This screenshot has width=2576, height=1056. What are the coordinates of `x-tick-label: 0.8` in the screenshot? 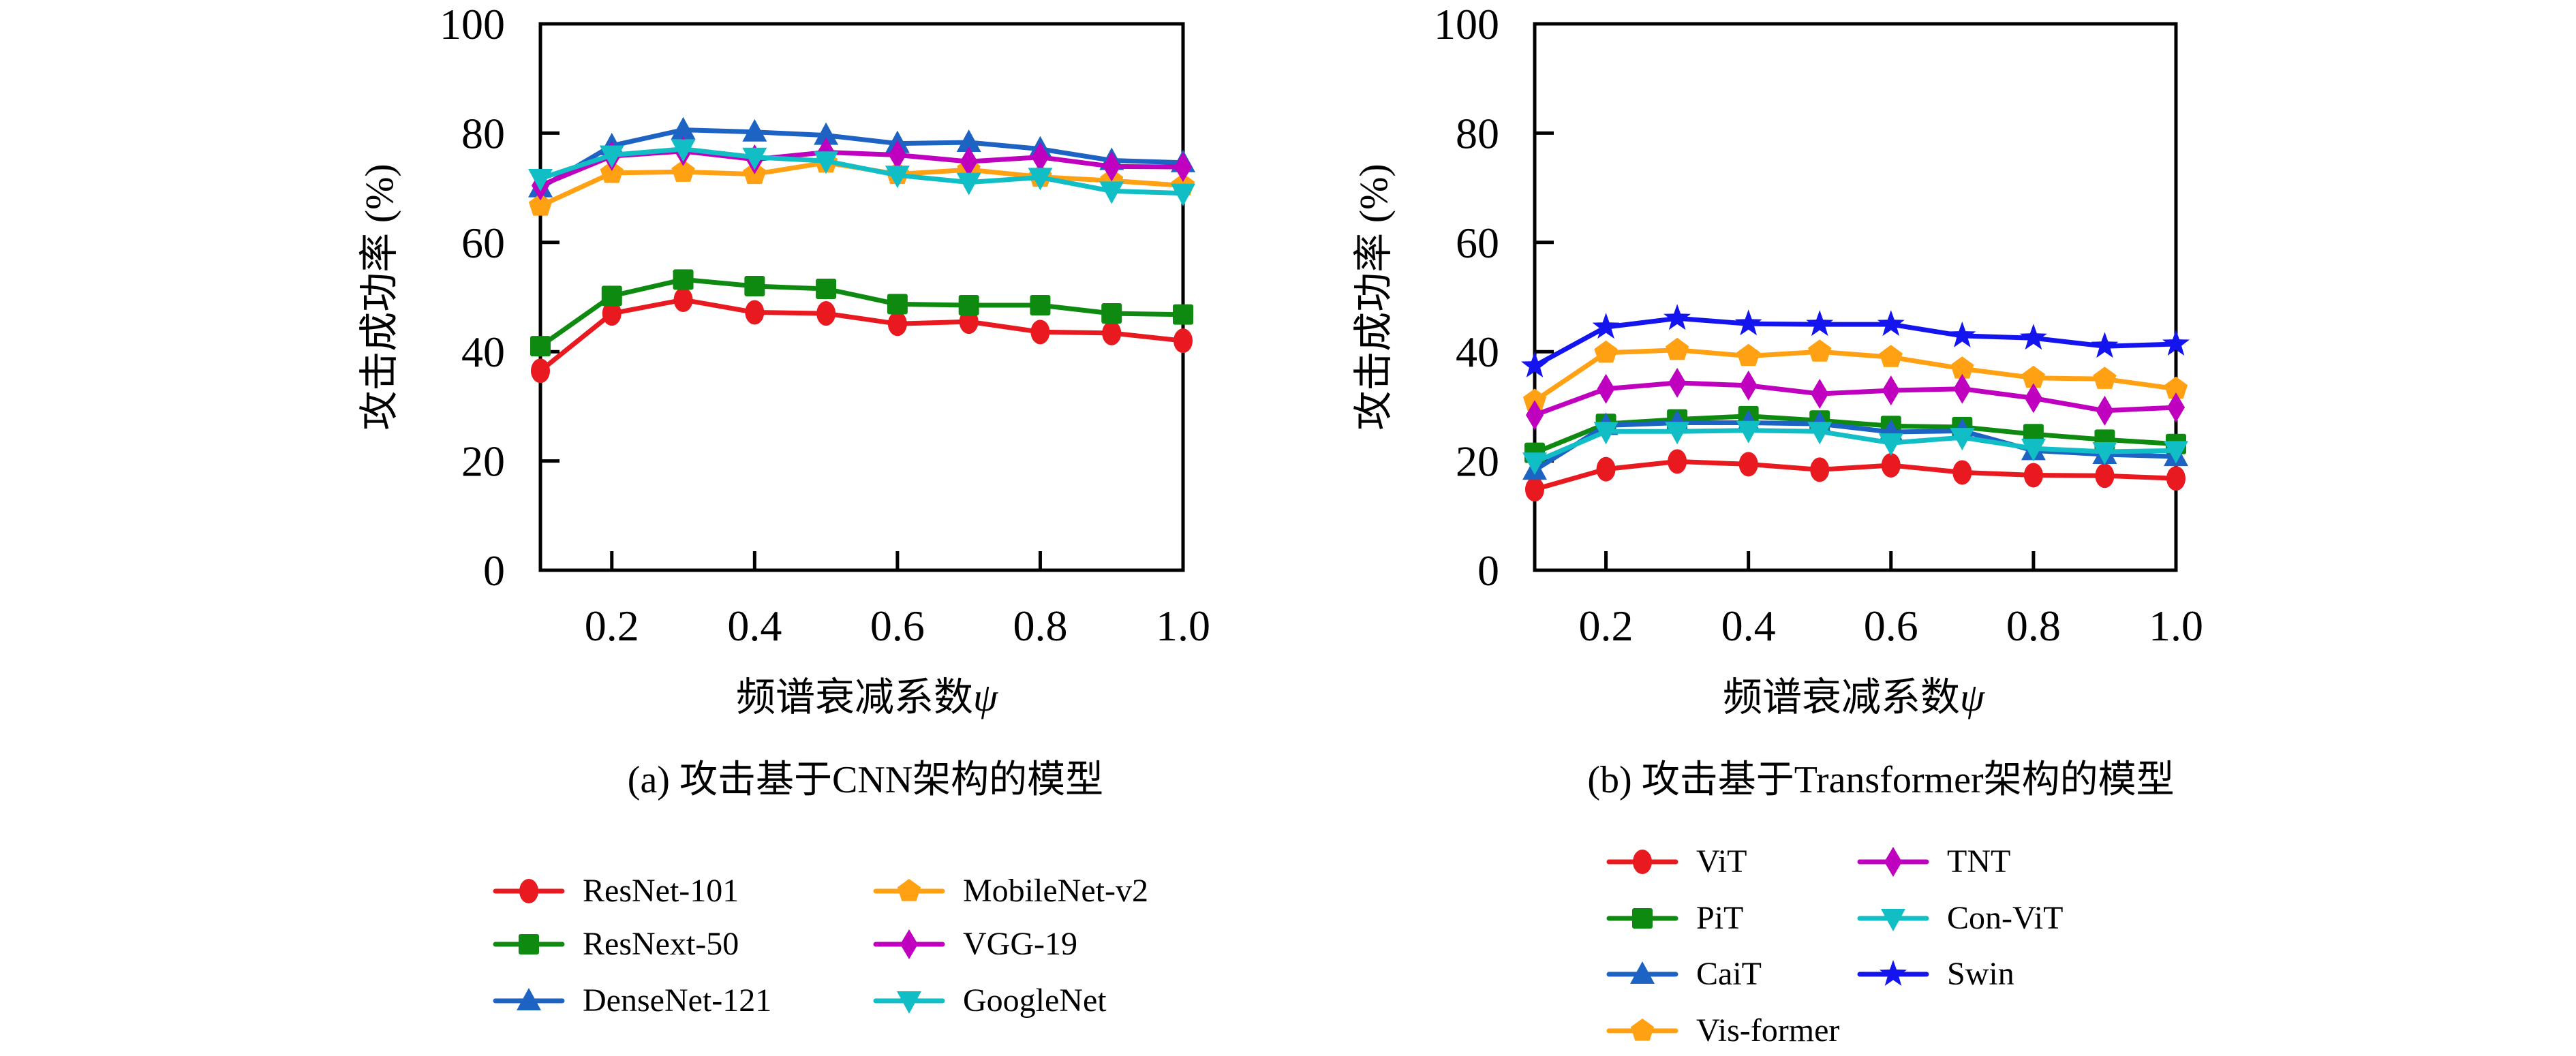 It's located at (2033, 626).